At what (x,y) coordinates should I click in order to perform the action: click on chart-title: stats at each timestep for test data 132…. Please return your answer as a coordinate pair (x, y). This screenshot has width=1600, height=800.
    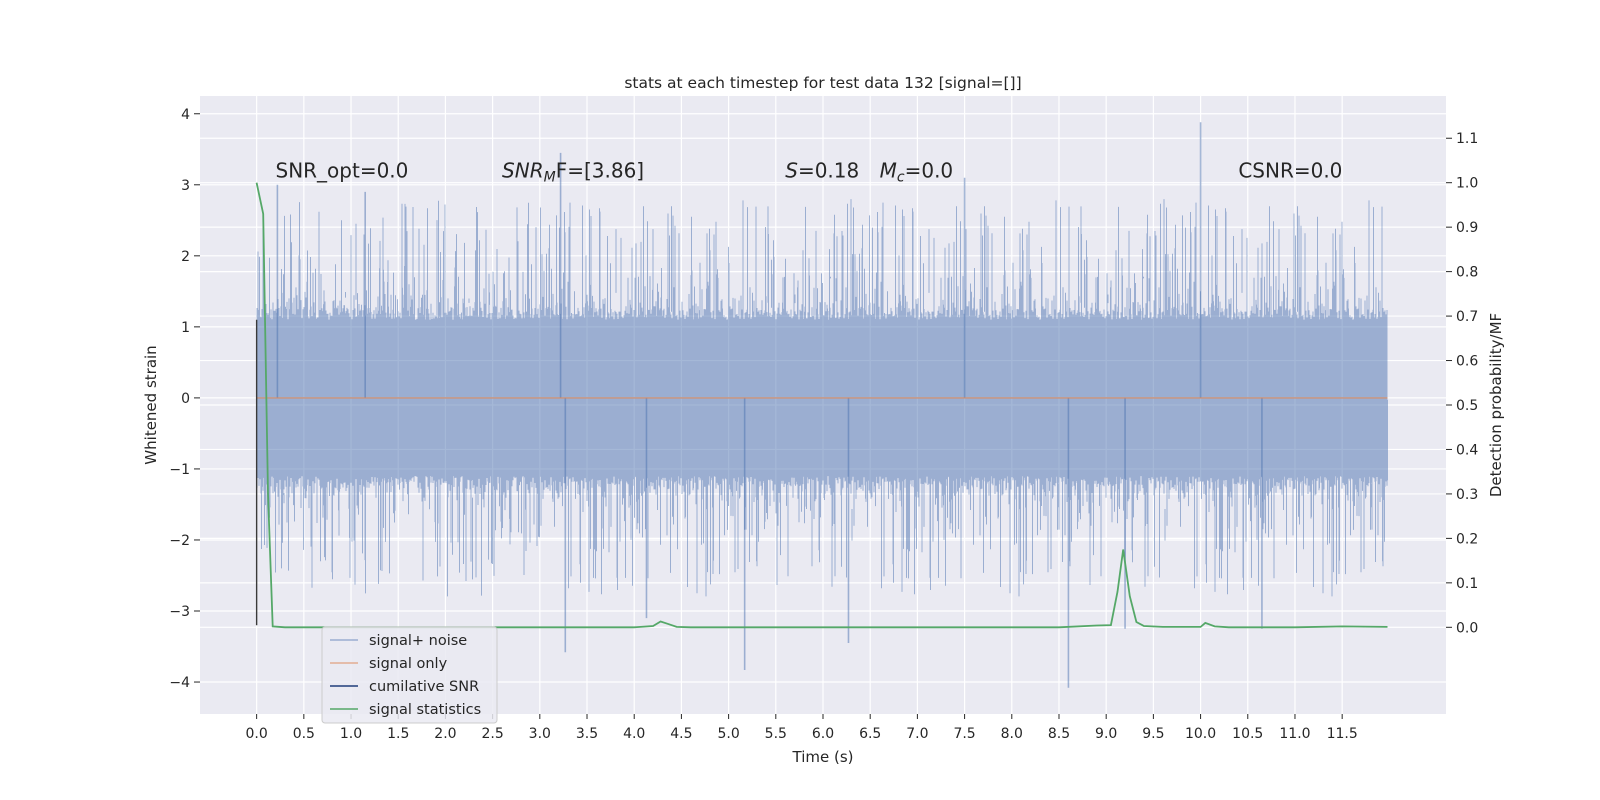
    Looking at the image, I should click on (822, 83).